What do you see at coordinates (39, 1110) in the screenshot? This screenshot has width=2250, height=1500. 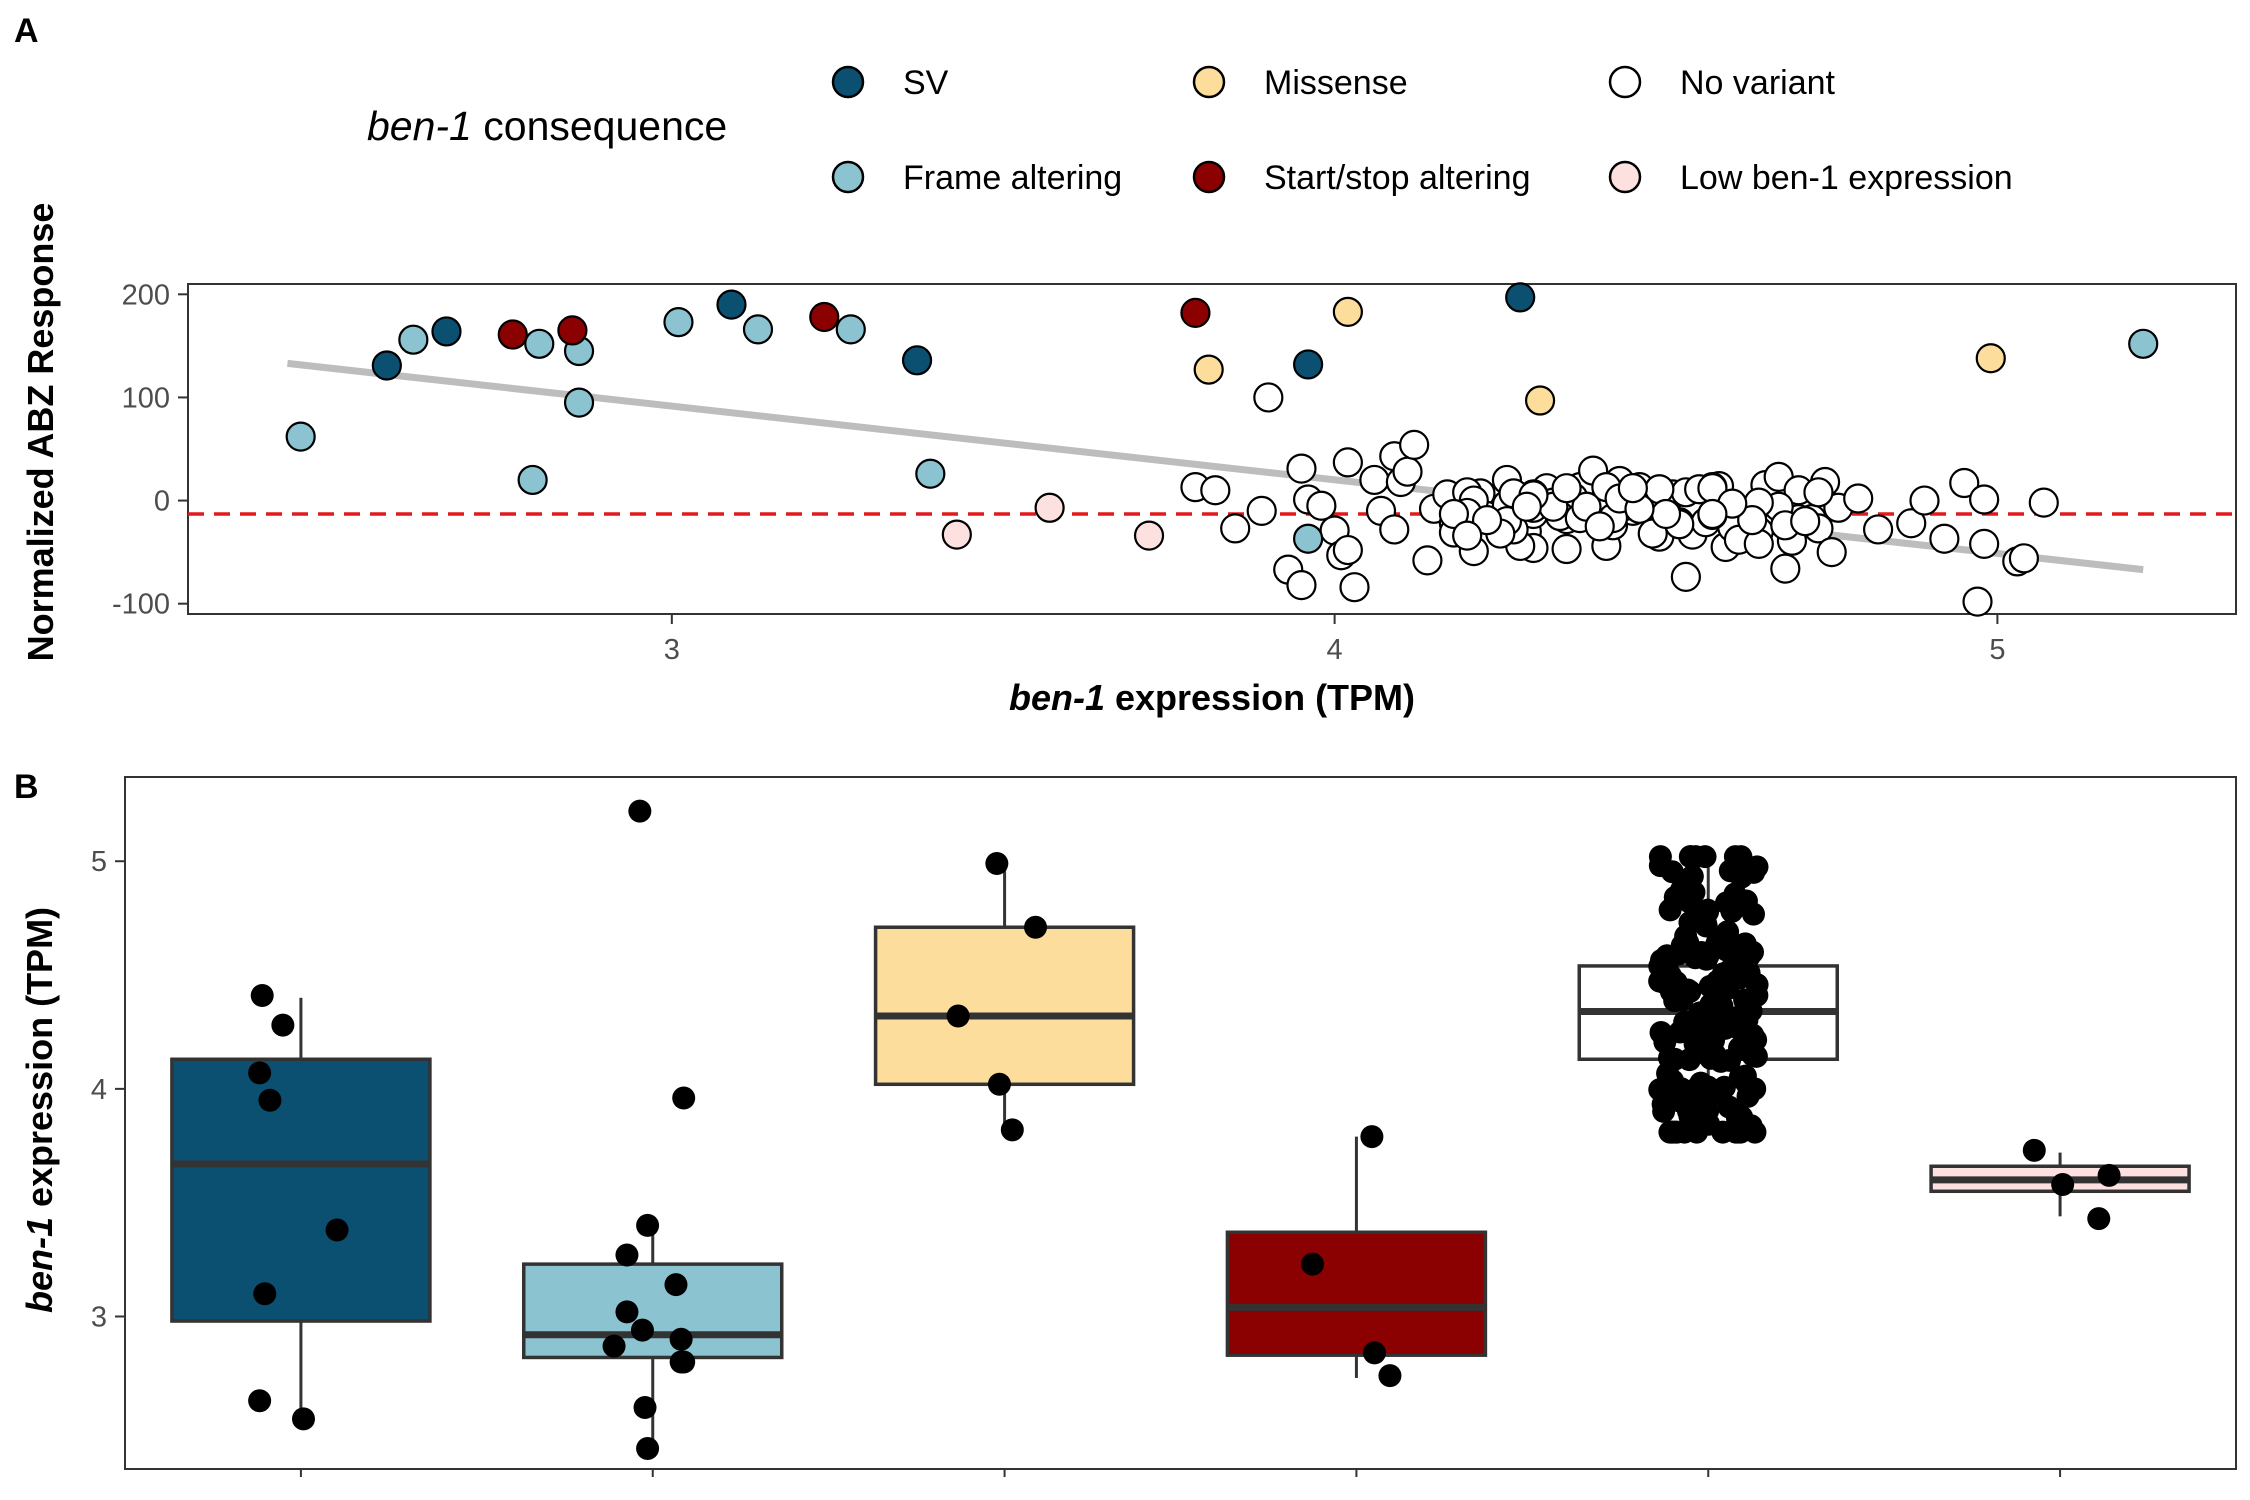 I see `panel-b-ylabel: ben-1 expression (TPM)` at bounding box center [39, 1110].